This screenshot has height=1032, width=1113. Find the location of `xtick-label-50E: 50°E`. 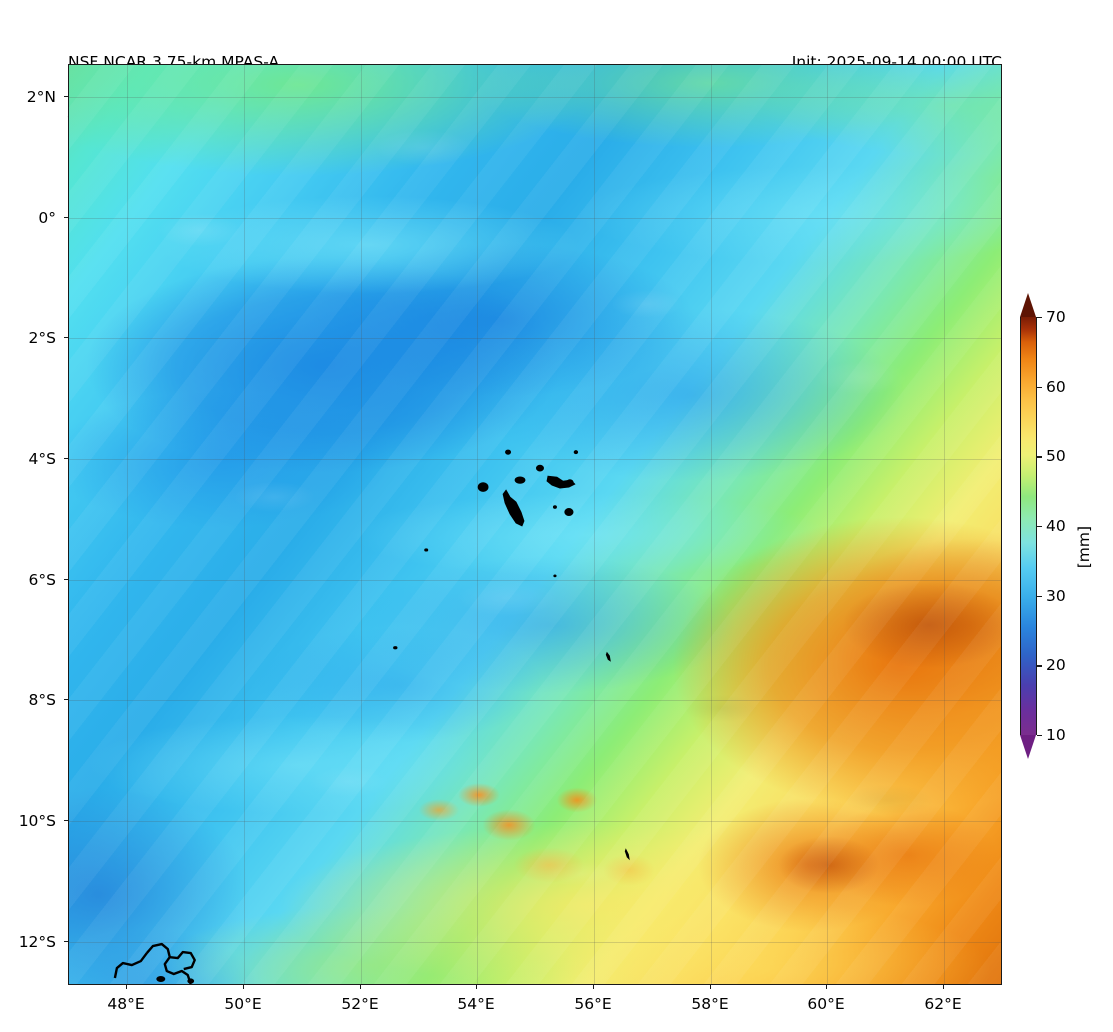

xtick-label-50E: 50°E is located at coordinates (243, 1004).